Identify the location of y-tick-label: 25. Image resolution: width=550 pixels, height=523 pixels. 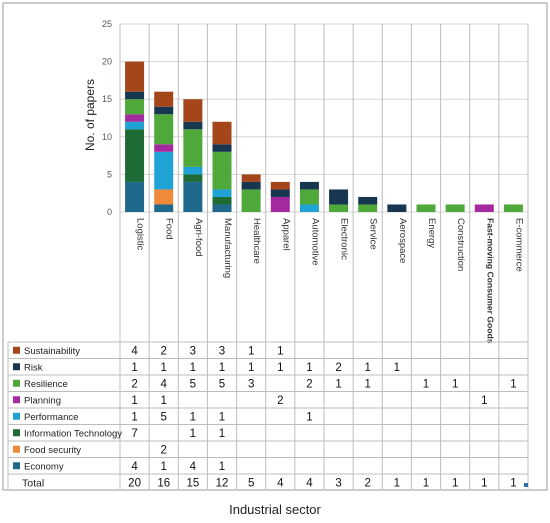
(107, 24).